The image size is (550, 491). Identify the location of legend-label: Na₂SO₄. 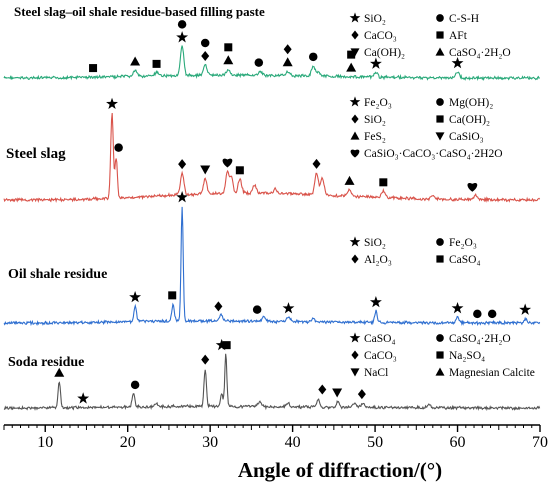
(467, 356).